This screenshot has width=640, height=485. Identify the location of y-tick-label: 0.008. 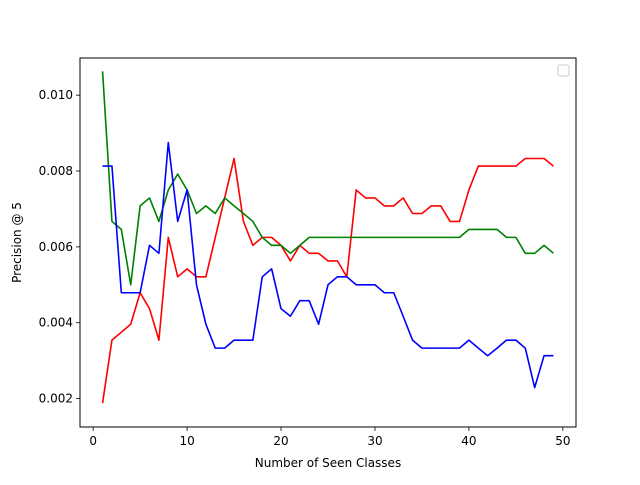
(56, 171).